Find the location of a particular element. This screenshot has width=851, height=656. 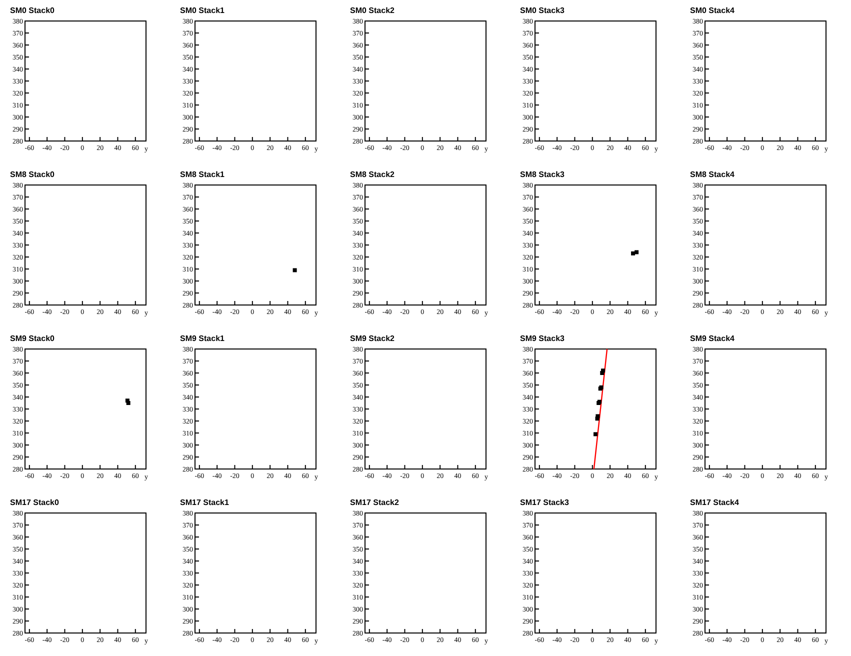

chart-title: SM8 Stack3 is located at coordinates (543, 174).